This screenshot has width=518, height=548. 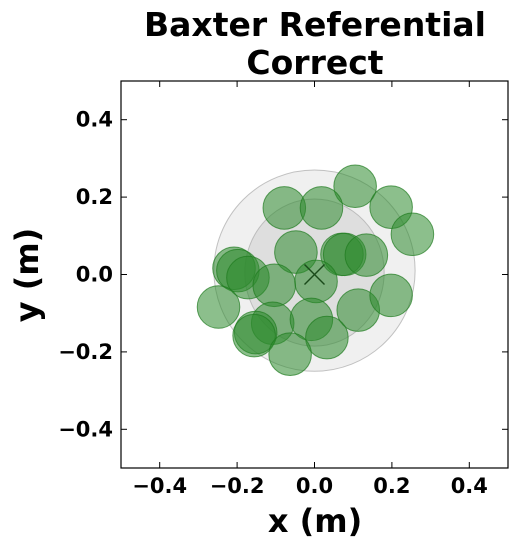 What do you see at coordinates (94, 275) in the screenshot?
I see `y-tick-label: 0.0` at bounding box center [94, 275].